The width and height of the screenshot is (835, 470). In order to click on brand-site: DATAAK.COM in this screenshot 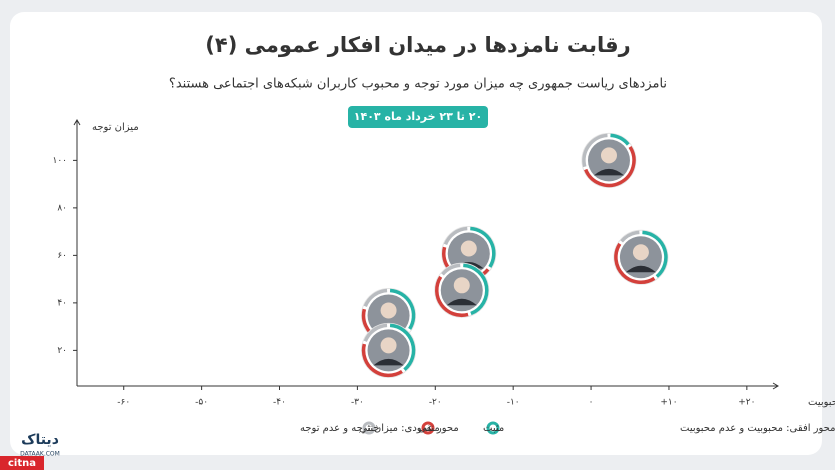, I will do `click(40, 454)`.